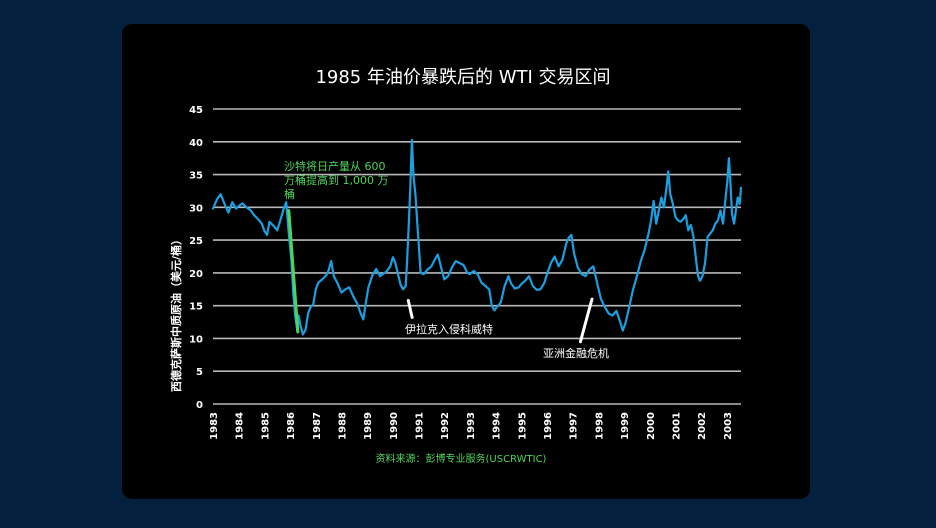 Image resolution: width=936 pixels, height=528 pixels. Describe the element at coordinates (199, 405) in the screenshot. I see `y-tick-label: 0` at that location.